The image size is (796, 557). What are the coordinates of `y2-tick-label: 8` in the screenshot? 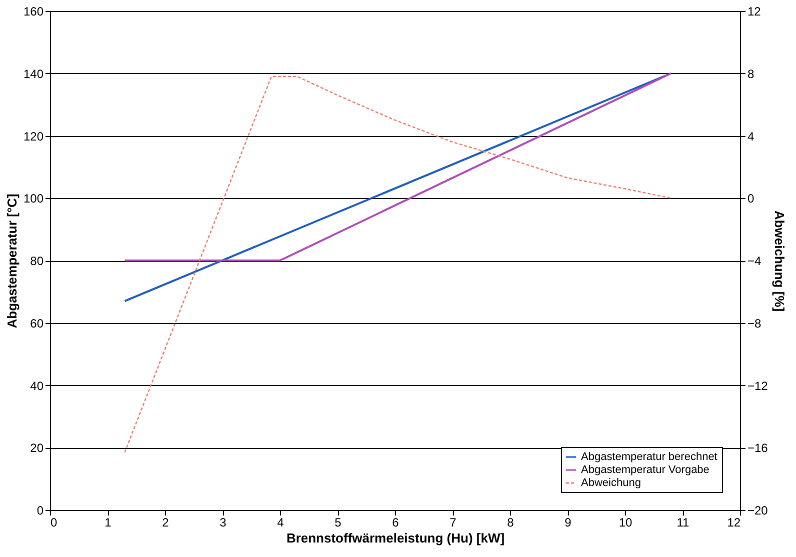 It's located at (751, 73).